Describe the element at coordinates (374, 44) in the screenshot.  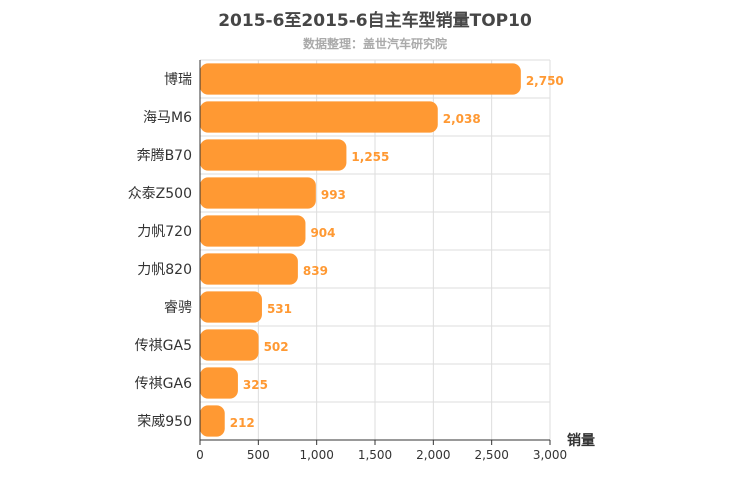
I see `chart-subtitle: 数据整理：盖世汽车研究院` at that location.